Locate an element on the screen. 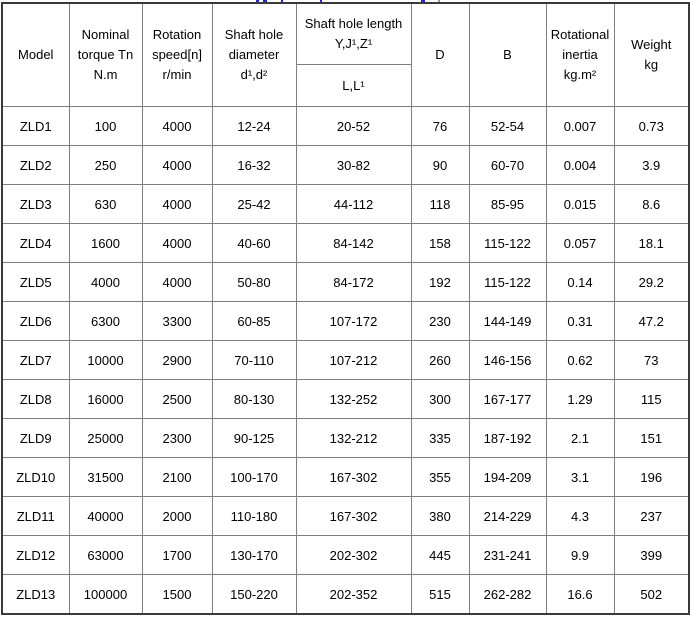  header-model: Model is located at coordinates (35, 54).